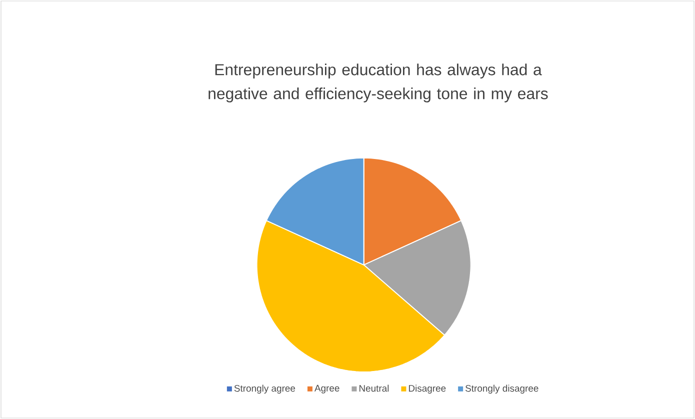 The width and height of the screenshot is (695, 419). Describe the element at coordinates (378, 83) in the screenshot. I see `chart-title: Entrepreneurship education has always had a negative and efficiency-seeking tone in my ears` at that location.